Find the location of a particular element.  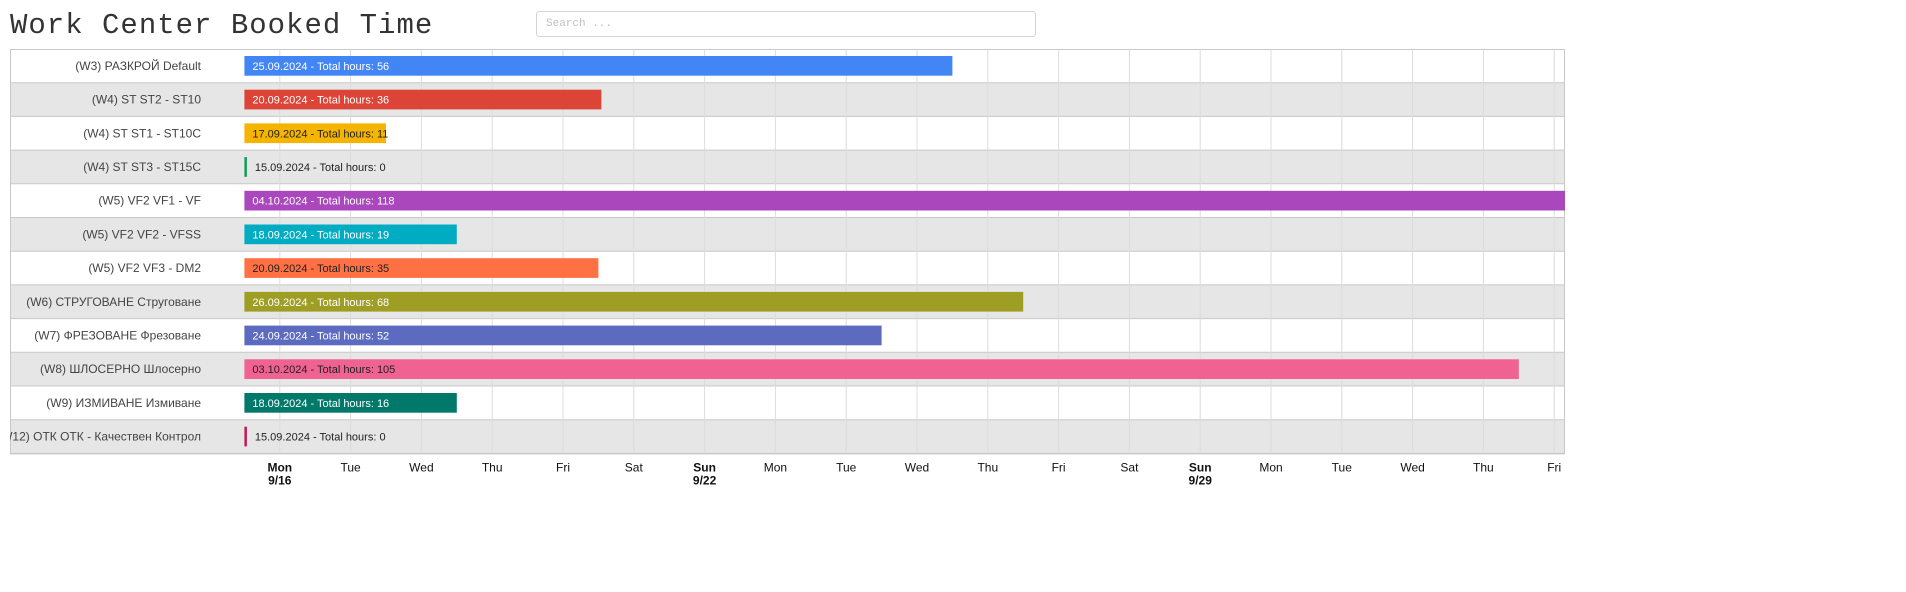

timeline-bar: 20.09.2024 - Total hours: 36 is located at coordinates (423, 99).